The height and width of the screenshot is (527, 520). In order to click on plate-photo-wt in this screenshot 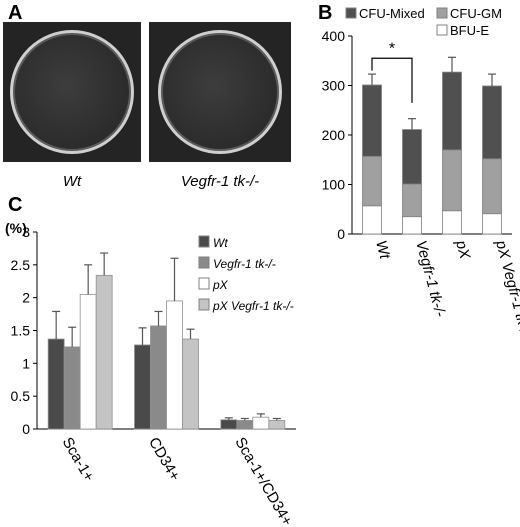, I will do `click(72, 92)`.